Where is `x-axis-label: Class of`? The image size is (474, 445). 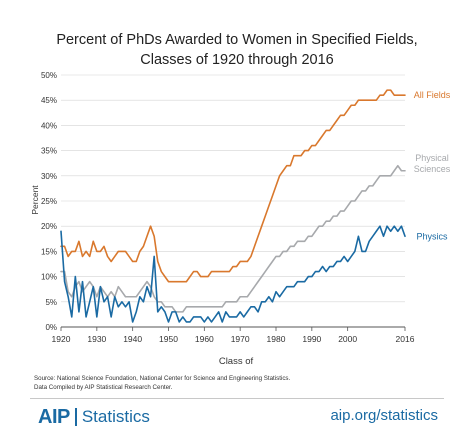
x-axis-label: Class of is located at coordinates (236, 361).